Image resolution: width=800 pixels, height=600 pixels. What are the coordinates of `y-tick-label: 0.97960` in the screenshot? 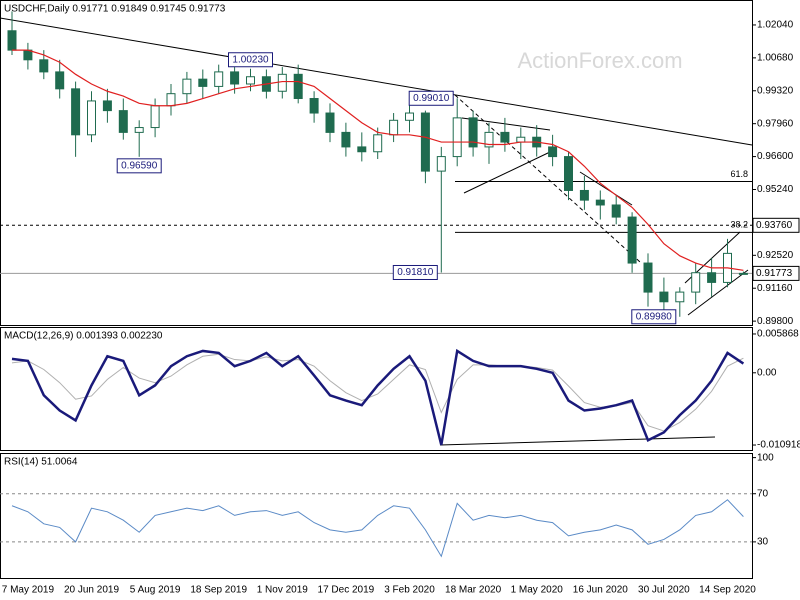 It's located at (775, 123).